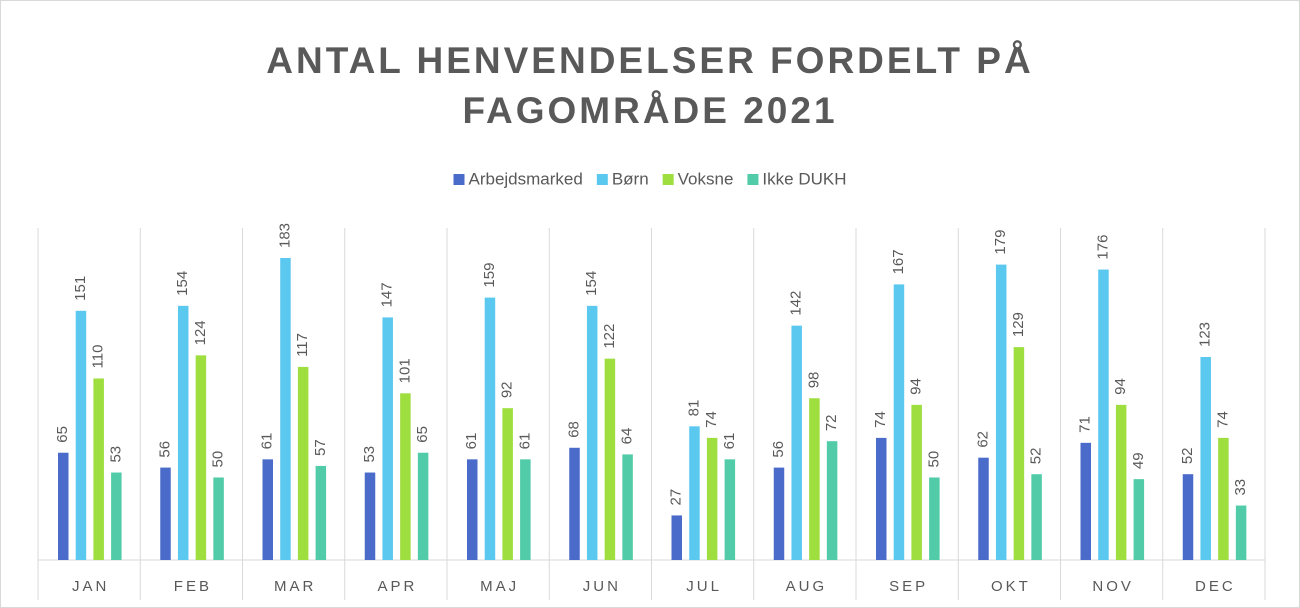 The image size is (1300, 608). What do you see at coordinates (982, 439) in the screenshot?
I see `data-label: 62` at bounding box center [982, 439].